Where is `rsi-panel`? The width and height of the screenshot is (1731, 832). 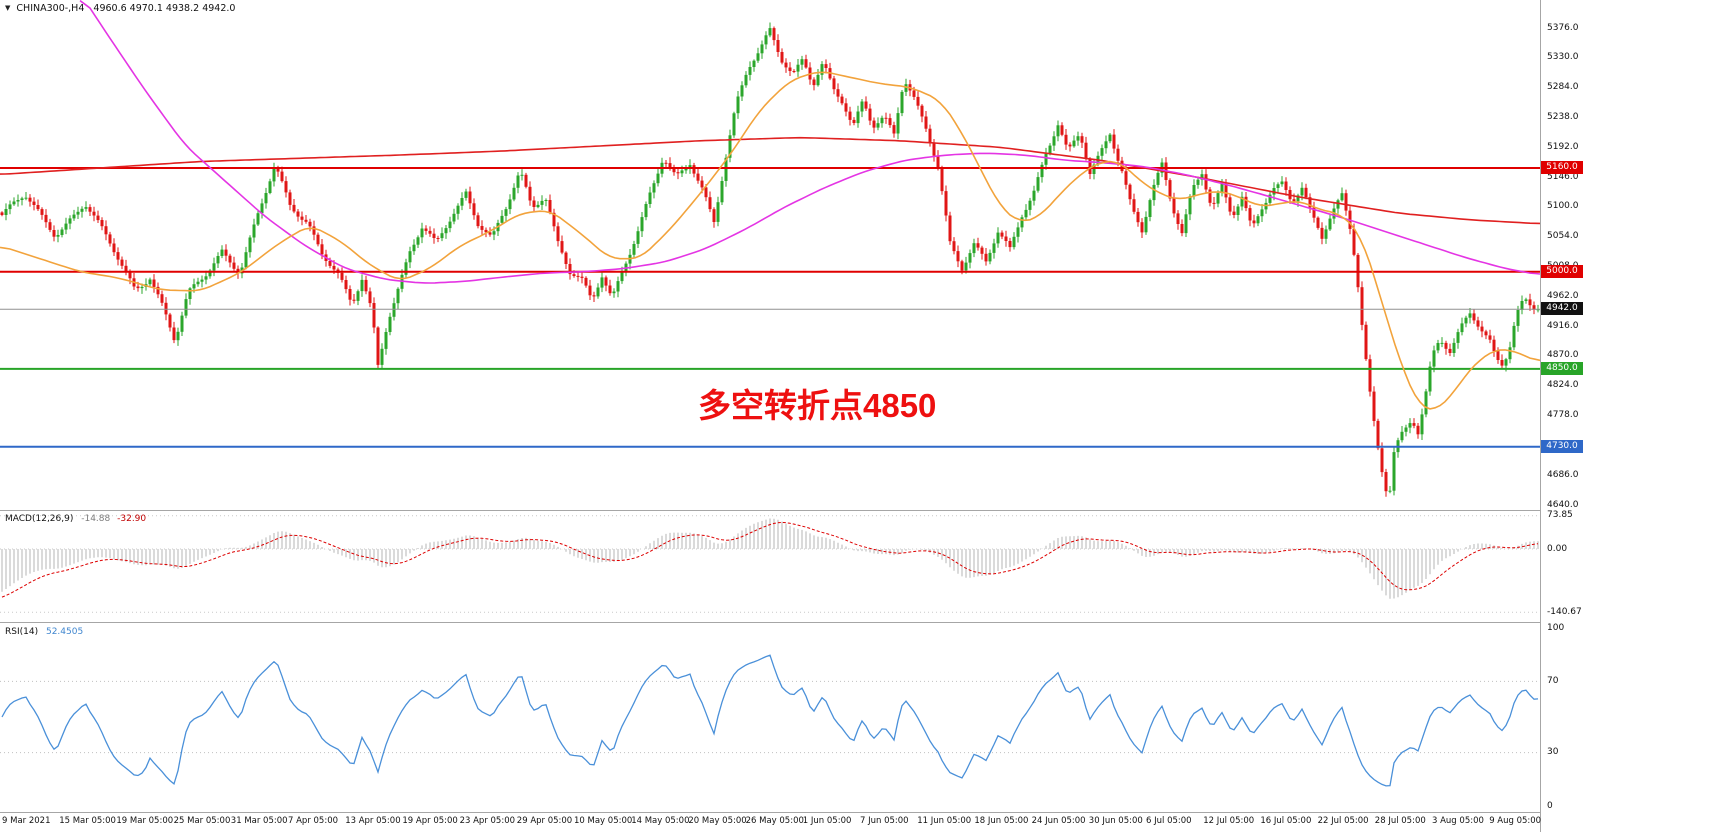 rsi-panel is located at coordinates (770, 720).